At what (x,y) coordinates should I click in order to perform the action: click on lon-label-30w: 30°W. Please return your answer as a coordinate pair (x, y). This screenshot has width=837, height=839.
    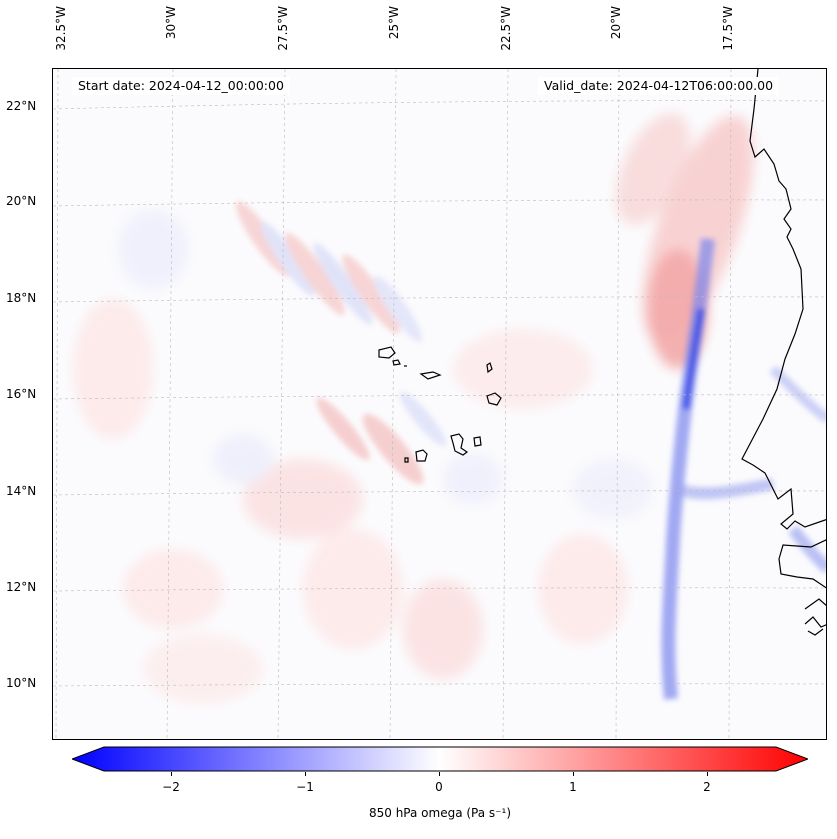
    Looking at the image, I should click on (171, 23).